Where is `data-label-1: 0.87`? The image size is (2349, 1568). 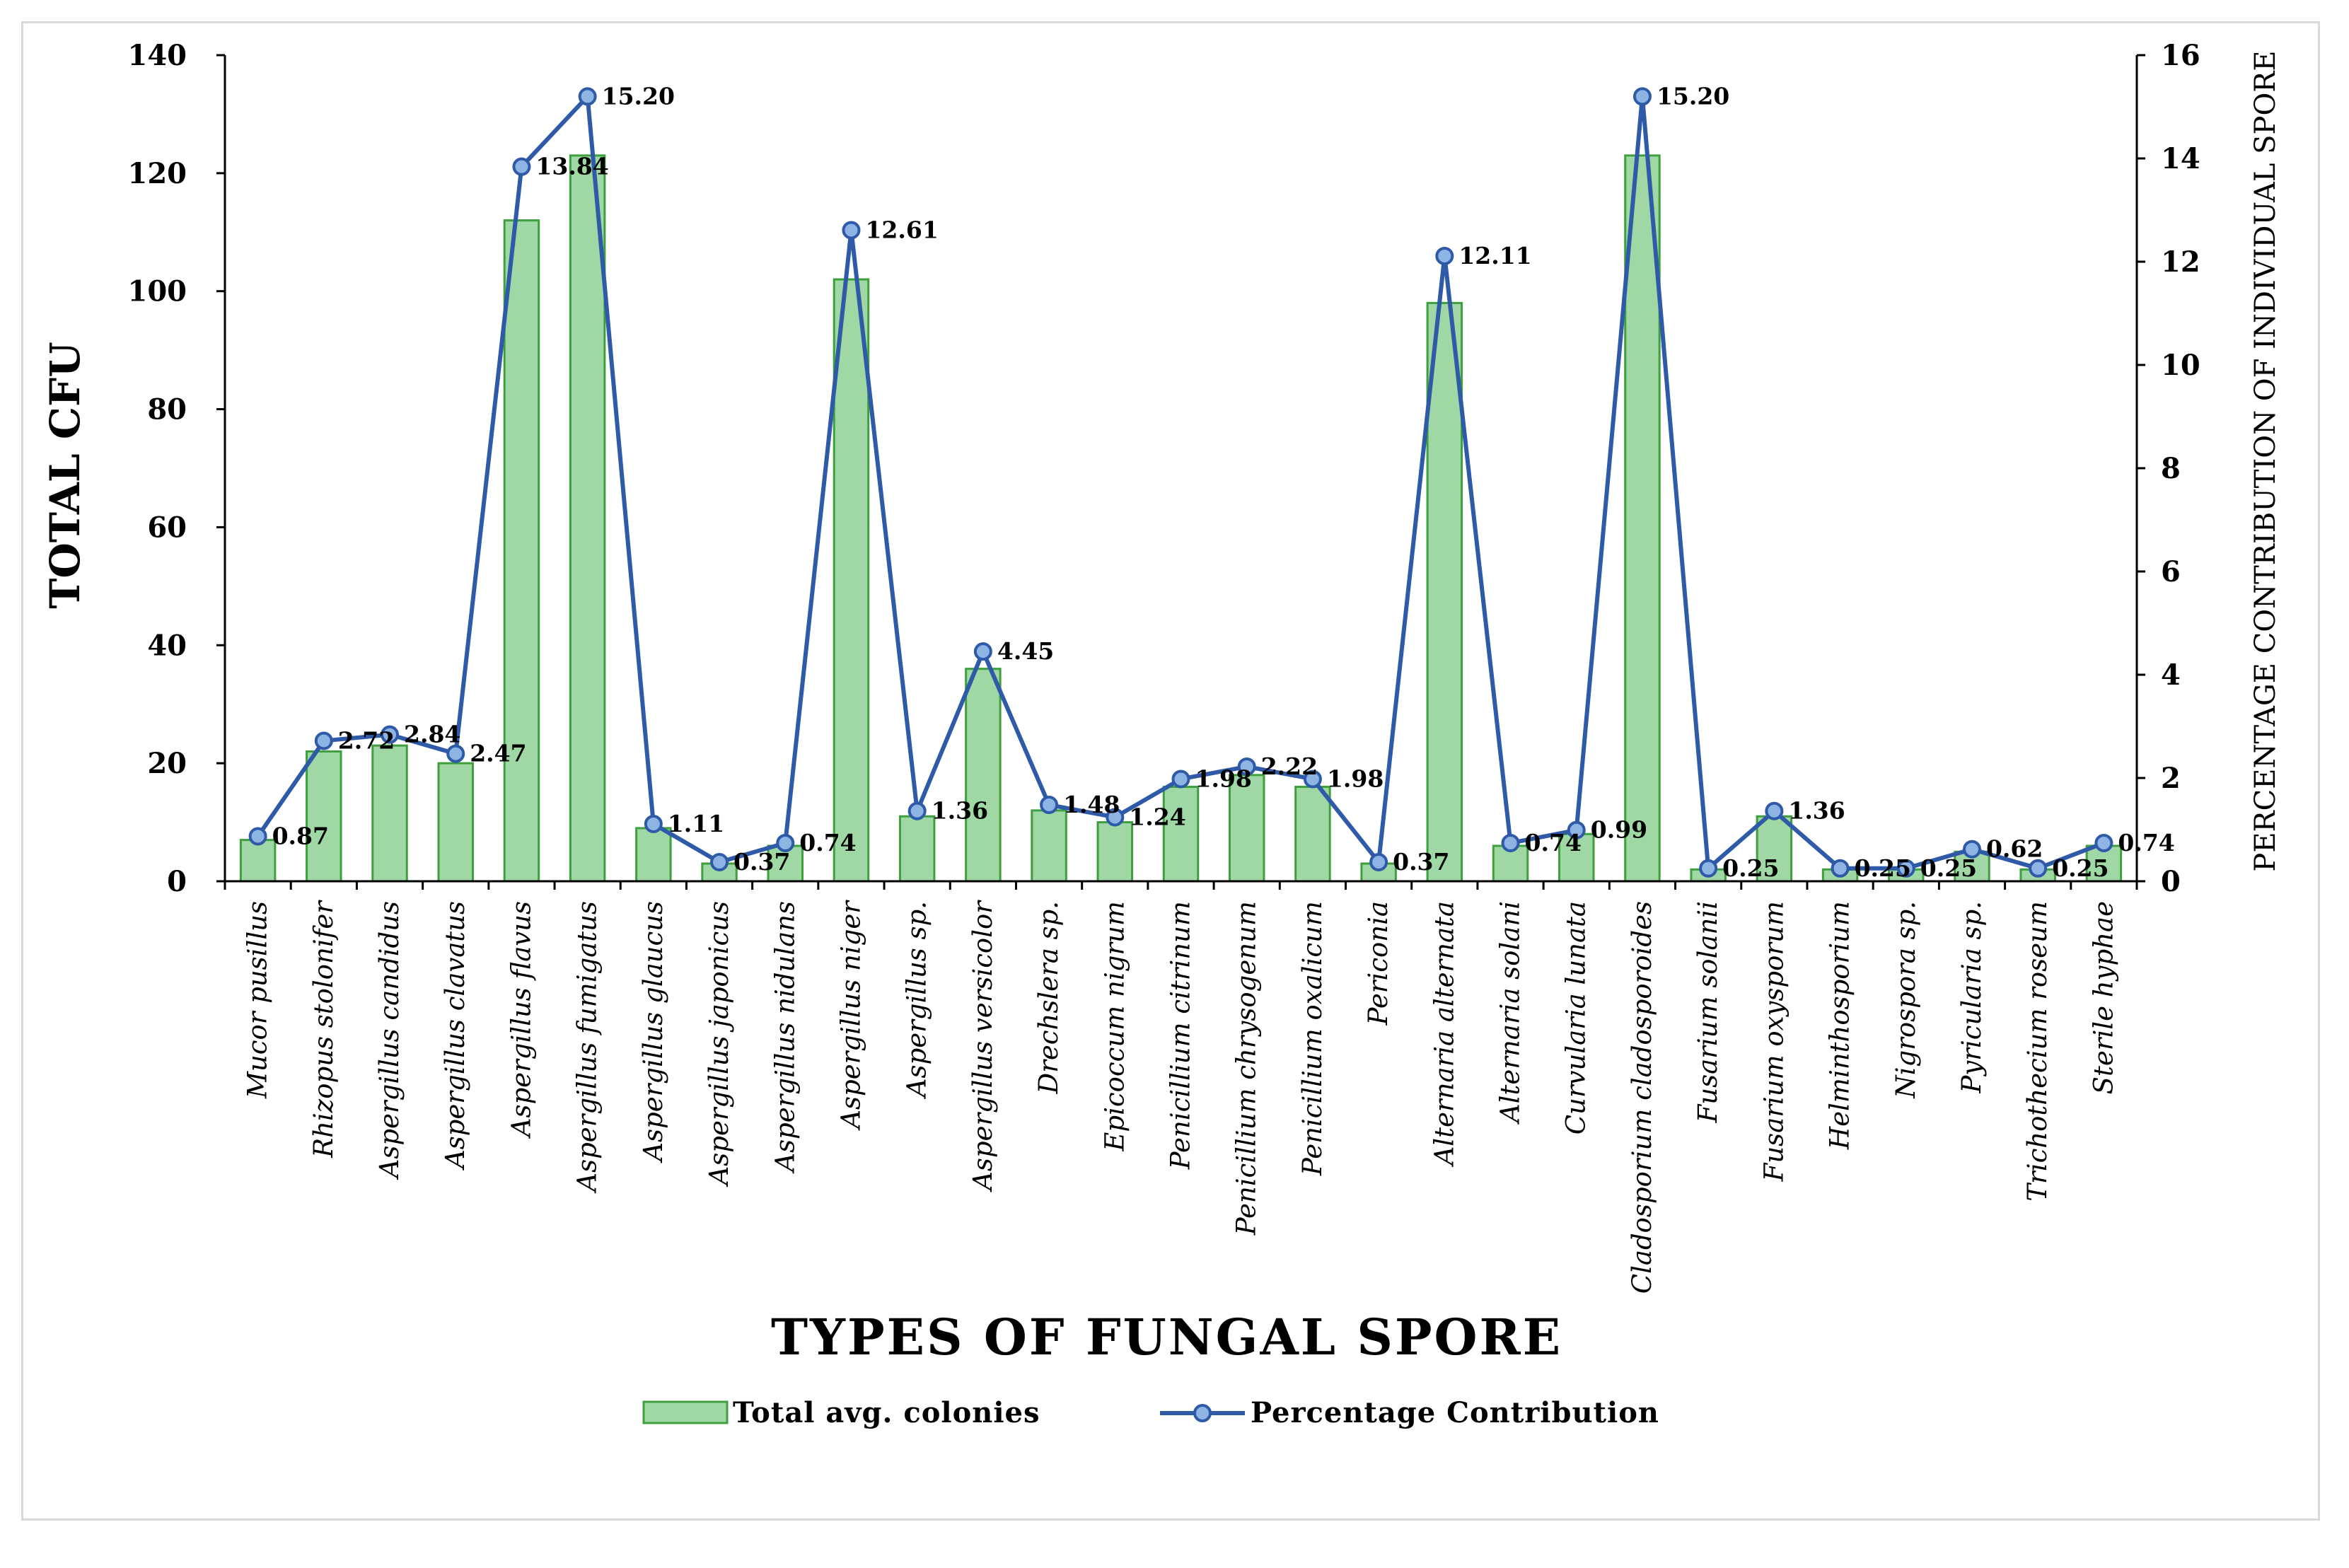 data-label-1: 0.87 is located at coordinates (300, 835).